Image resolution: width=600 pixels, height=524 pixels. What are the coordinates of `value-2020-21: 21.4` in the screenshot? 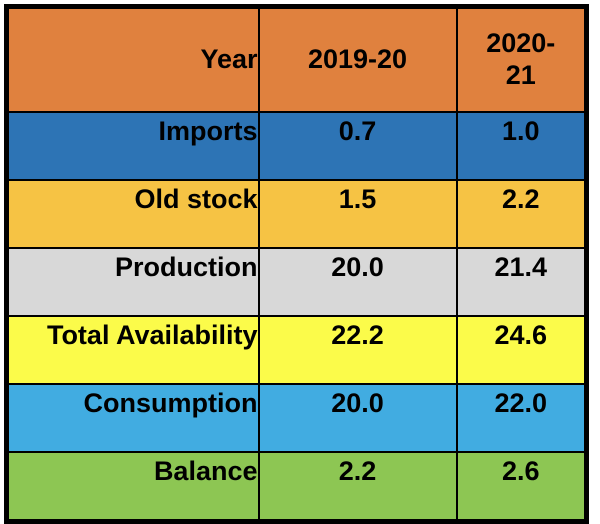 It's located at (521, 282).